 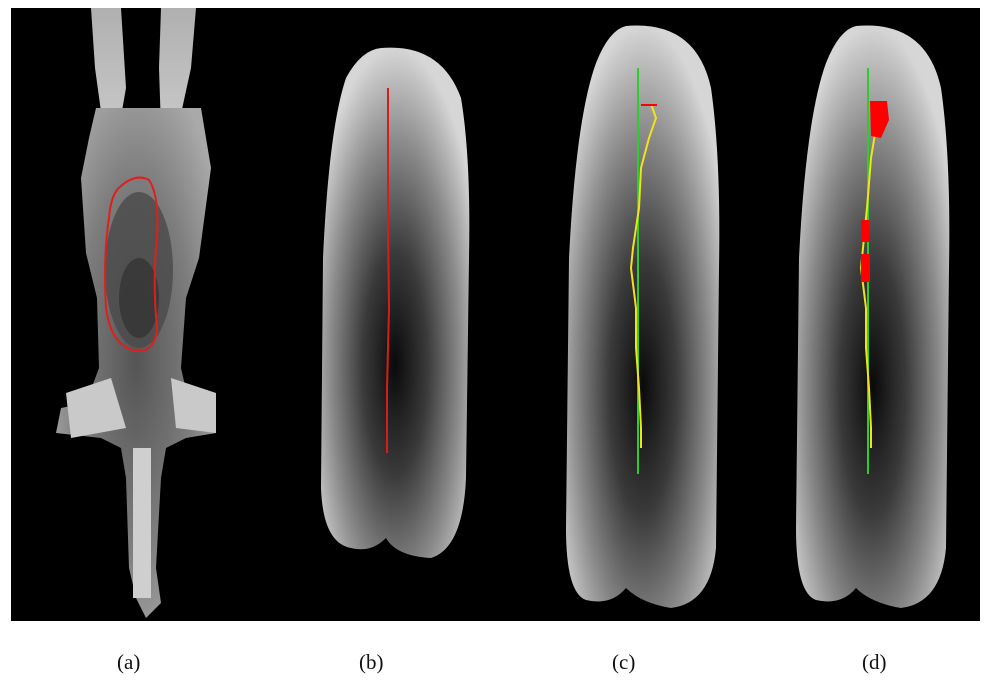 What do you see at coordinates (131, 264) in the screenshot?
I see `body-contour` at bounding box center [131, 264].